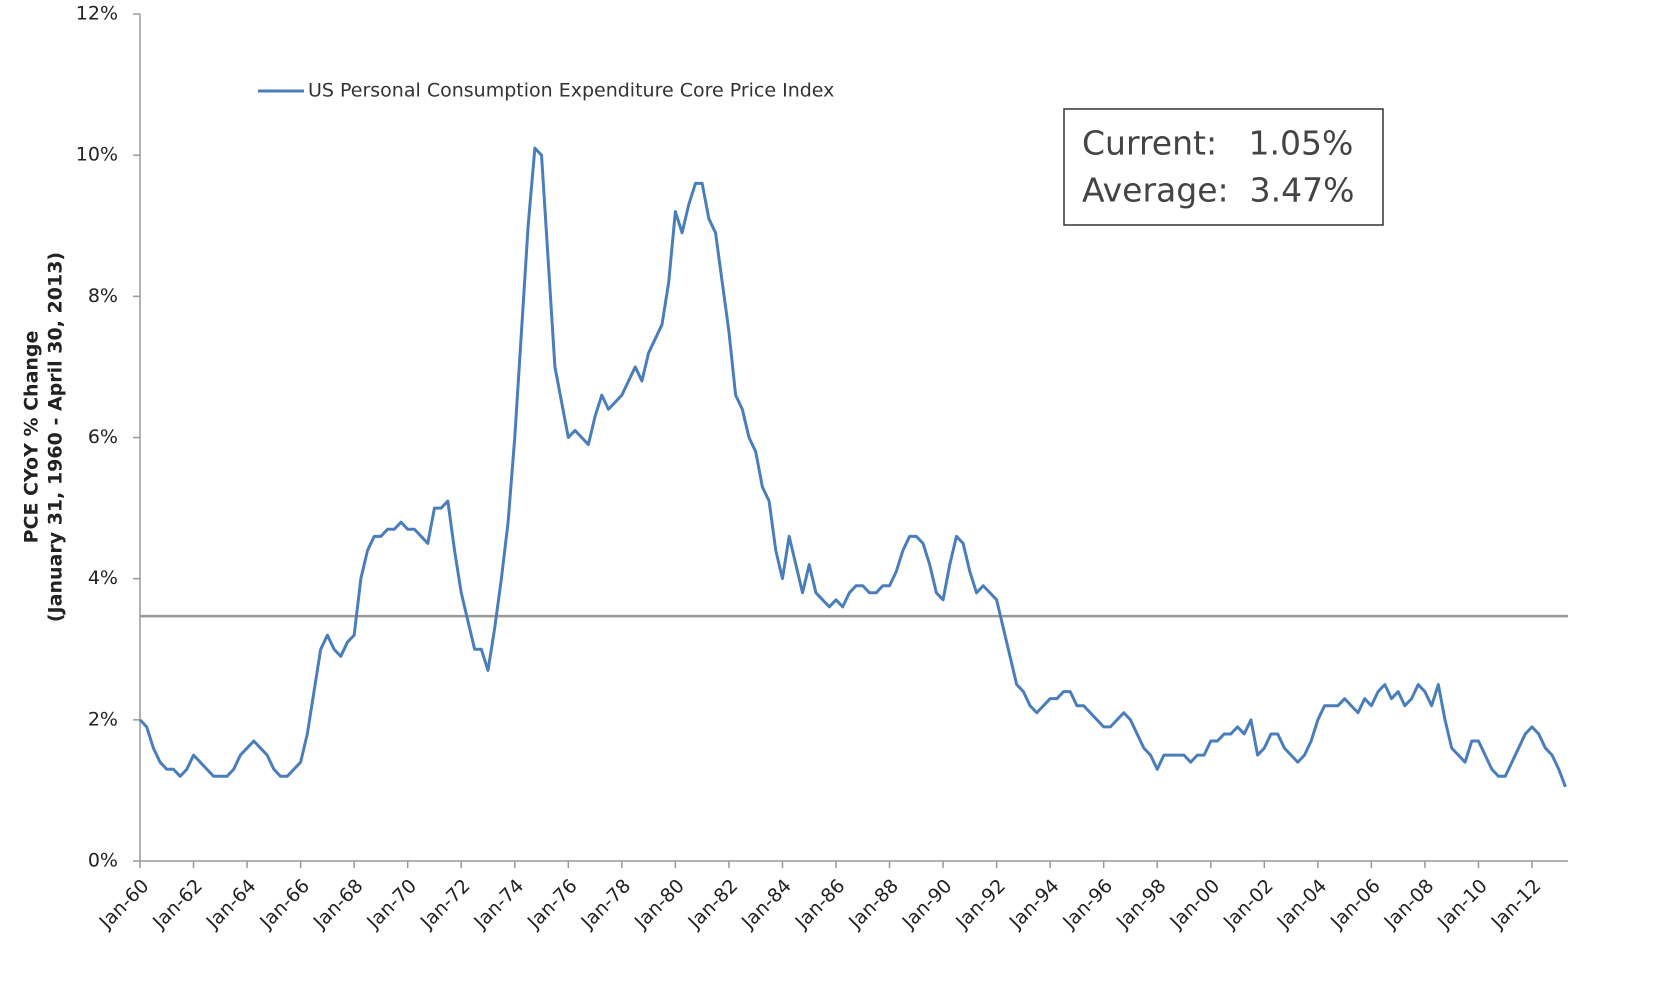 The image size is (1653, 997). Describe the element at coordinates (873, 904) in the screenshot. I see `x-tick-label: Jan-88` at that location.